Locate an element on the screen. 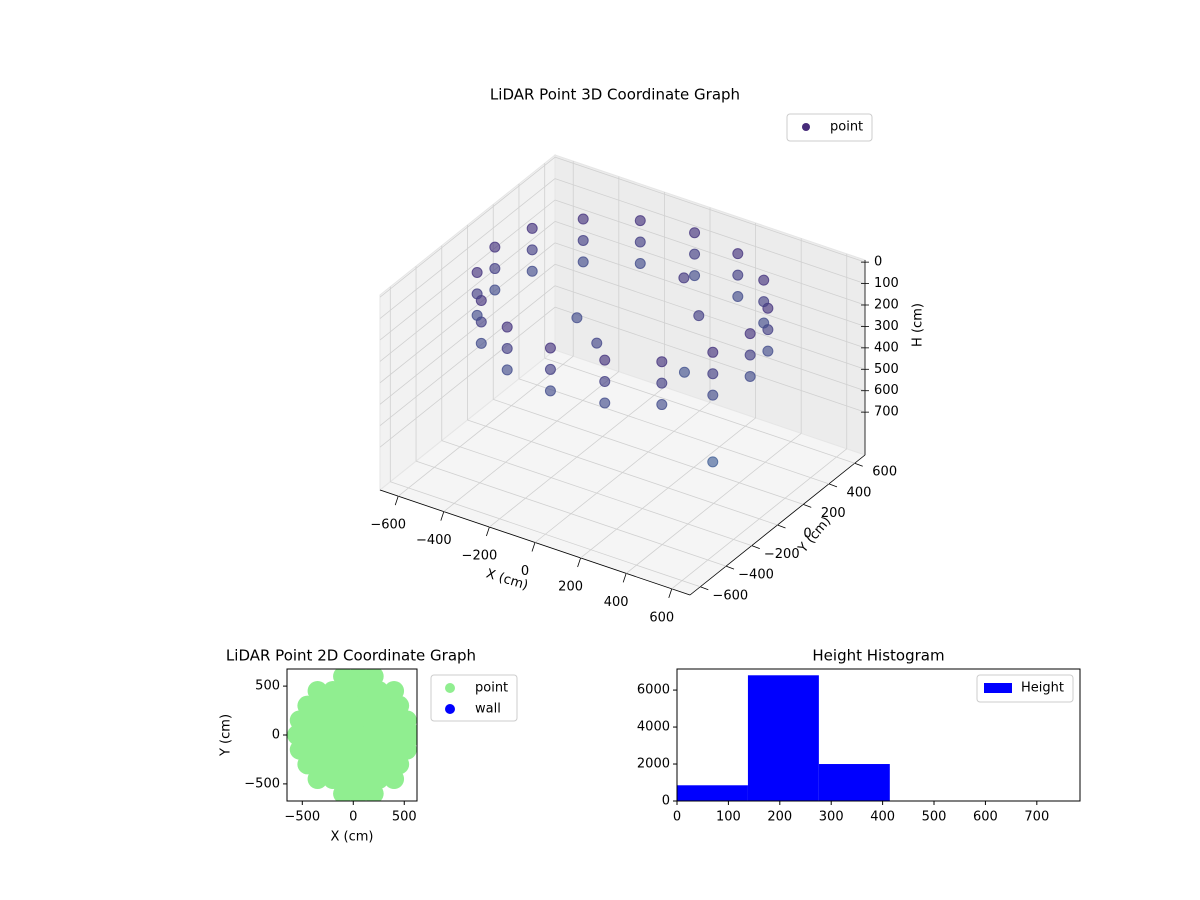 Image resolution: width=1200 pixels, height=900 pixels. y-tick-label: −600 is located at coordinates (730, 595).